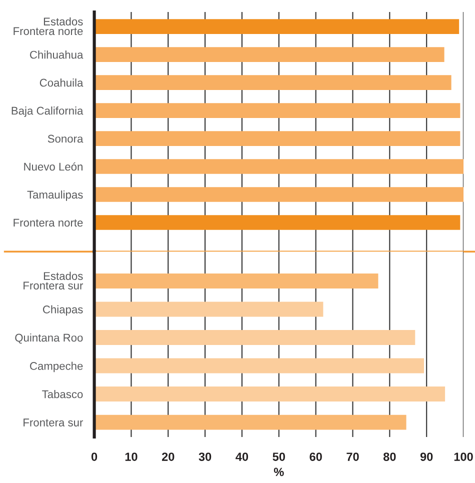 This screenshot has width=475, height=483. Describe the element at coordinates (426, 456) in the screenshot. I see `x-tick-label: 90` at that location.